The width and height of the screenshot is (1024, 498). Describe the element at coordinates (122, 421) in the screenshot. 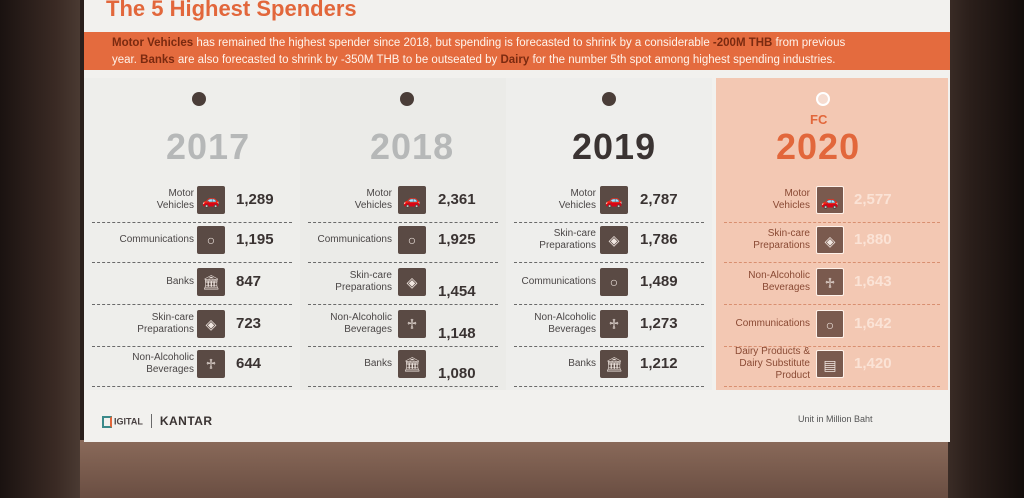

I see `digital-logo: IGITAL` at that location.